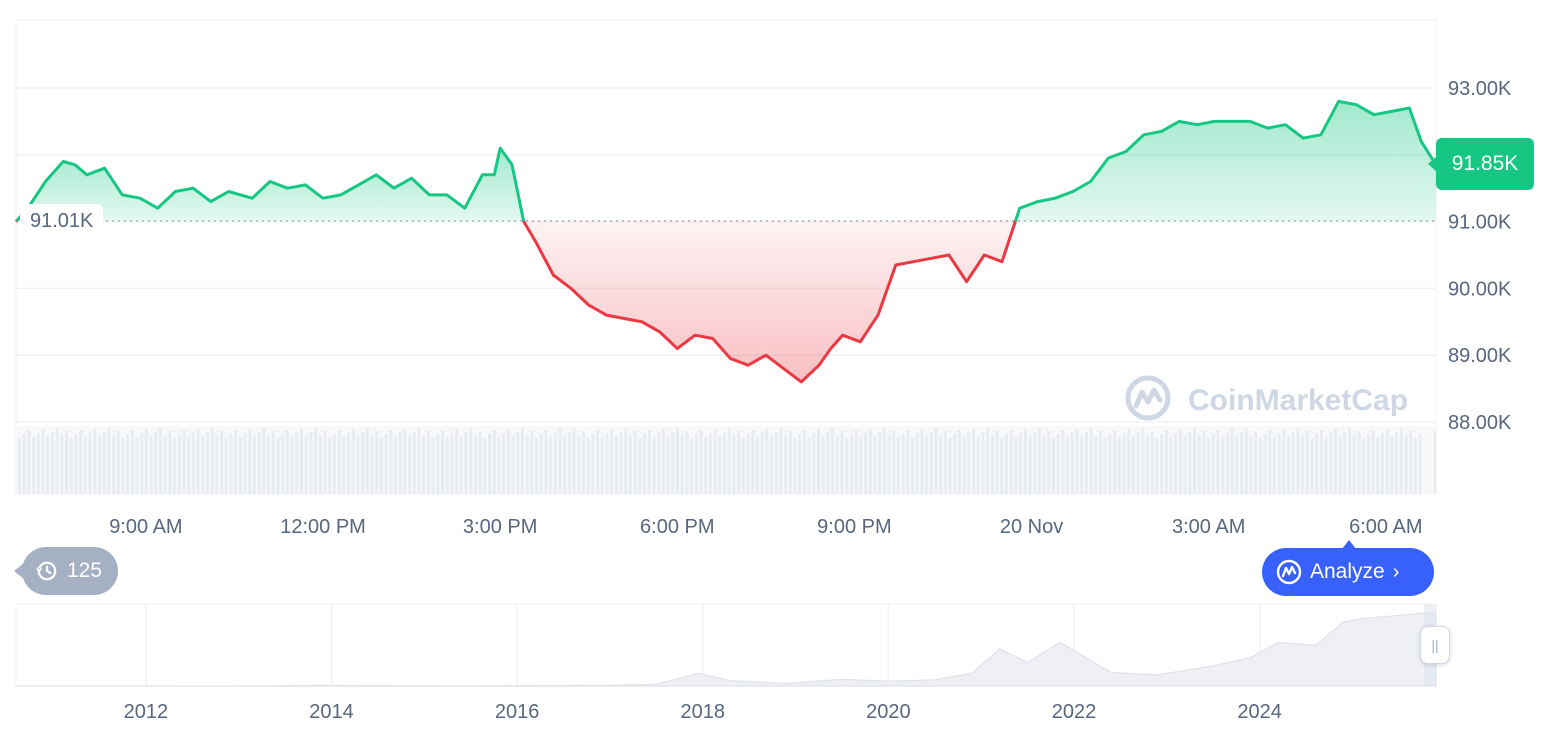 This screenshot has width=1566, height=737. Describe the element at coordinates (66, 571) in the screenshot. I see `history-badge: 125` at that location.